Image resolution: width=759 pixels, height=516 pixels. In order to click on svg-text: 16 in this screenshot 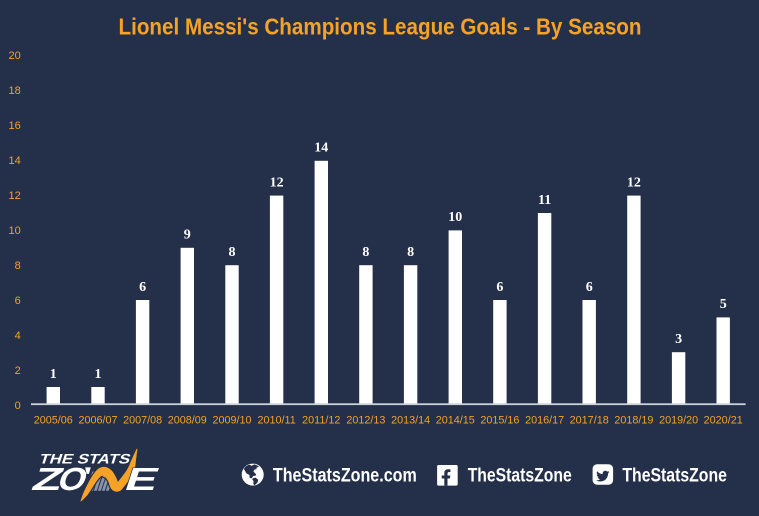, I will do `click(15, 126)`.